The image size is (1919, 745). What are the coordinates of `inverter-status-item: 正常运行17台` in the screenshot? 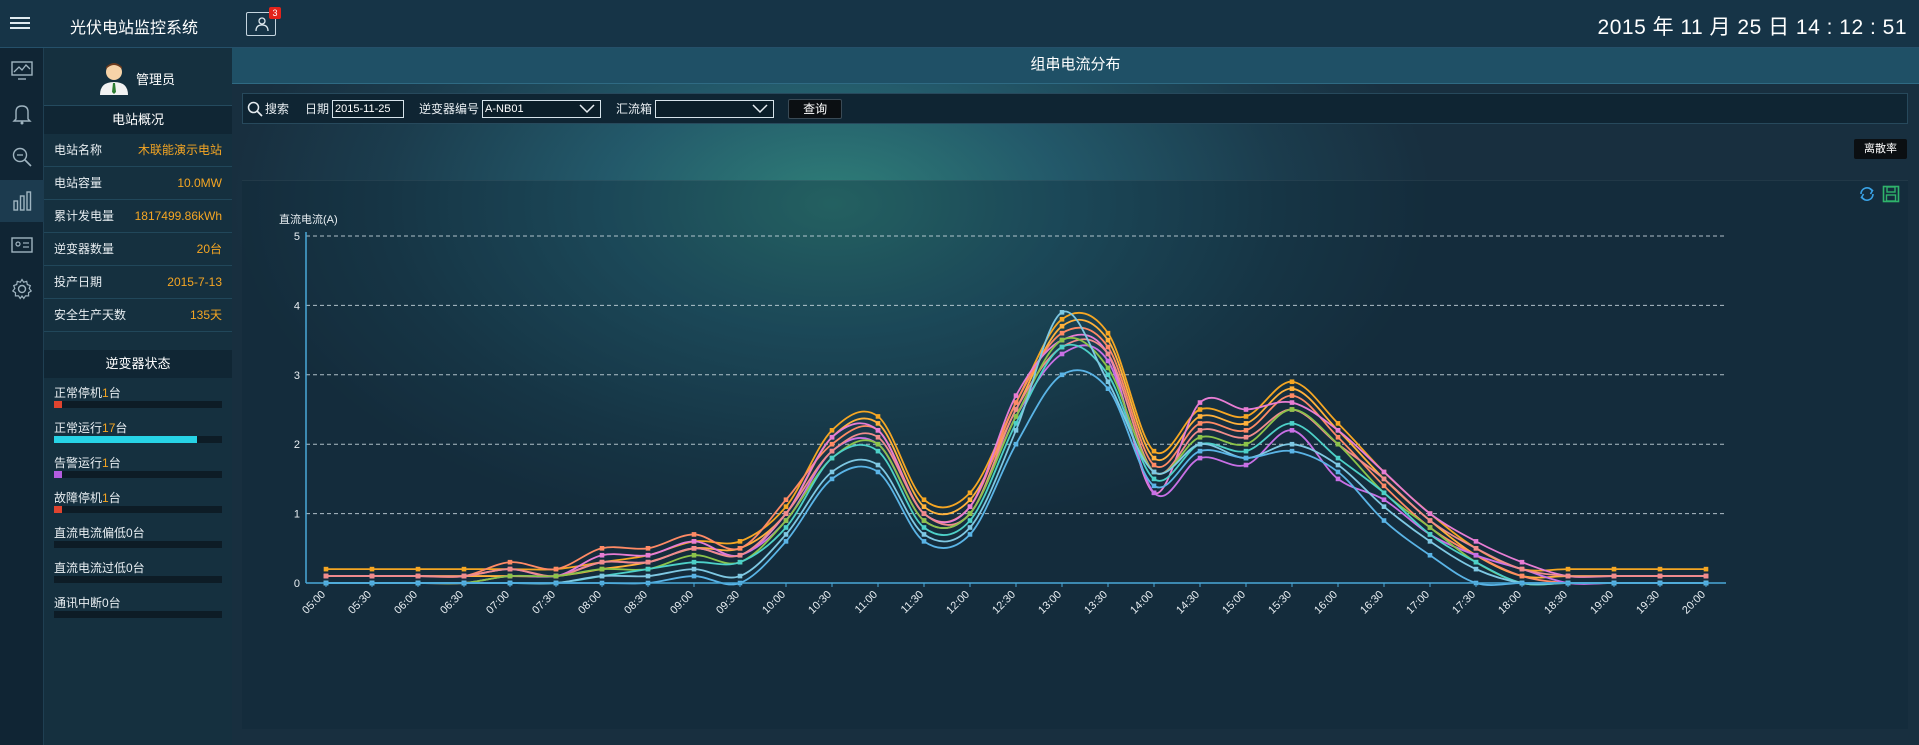 It's located at (138, 430).